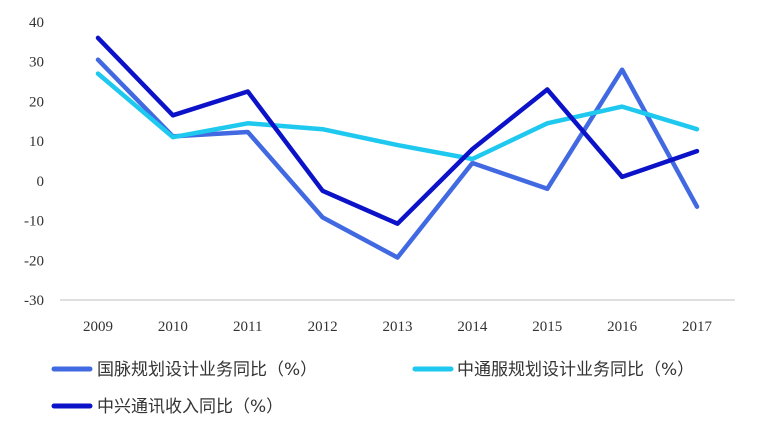 The width and height of the screenshot is (759, 444). Describe the element at coordinates (34, 261) in the screenshot. I see `y-tick-label: -20` at that location.